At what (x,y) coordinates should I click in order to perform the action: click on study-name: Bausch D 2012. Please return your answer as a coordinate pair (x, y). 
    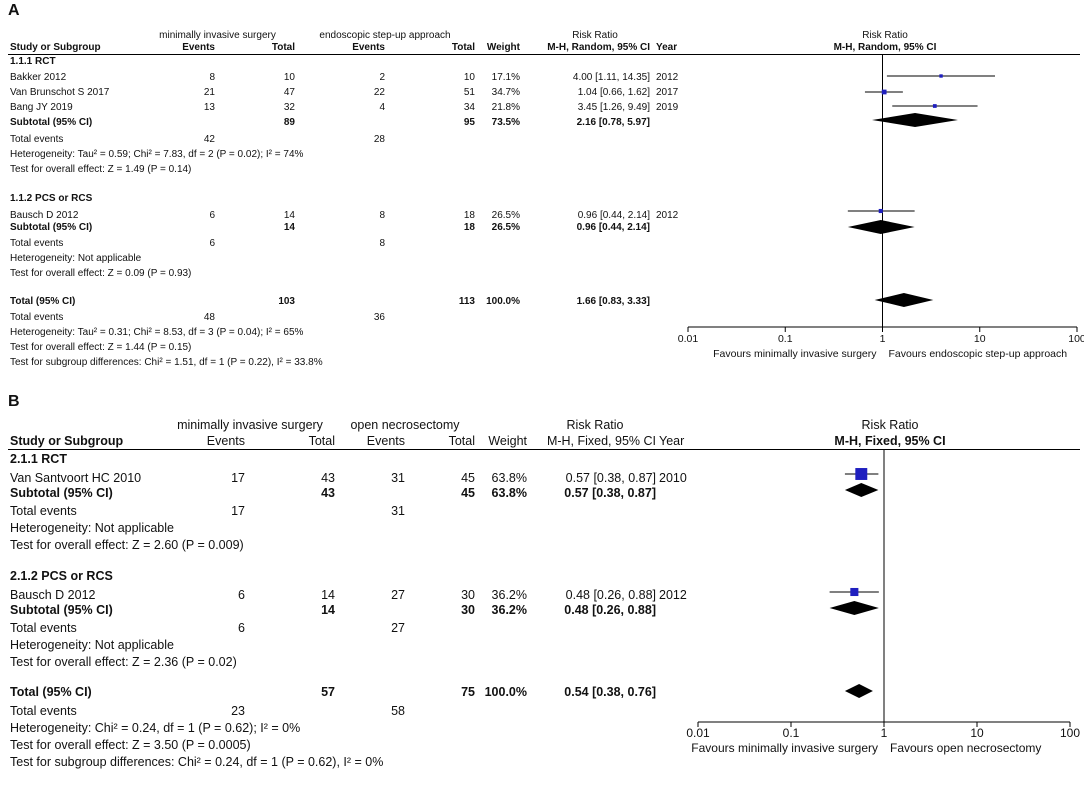
    Looking at the image, I should click on (44, 215).